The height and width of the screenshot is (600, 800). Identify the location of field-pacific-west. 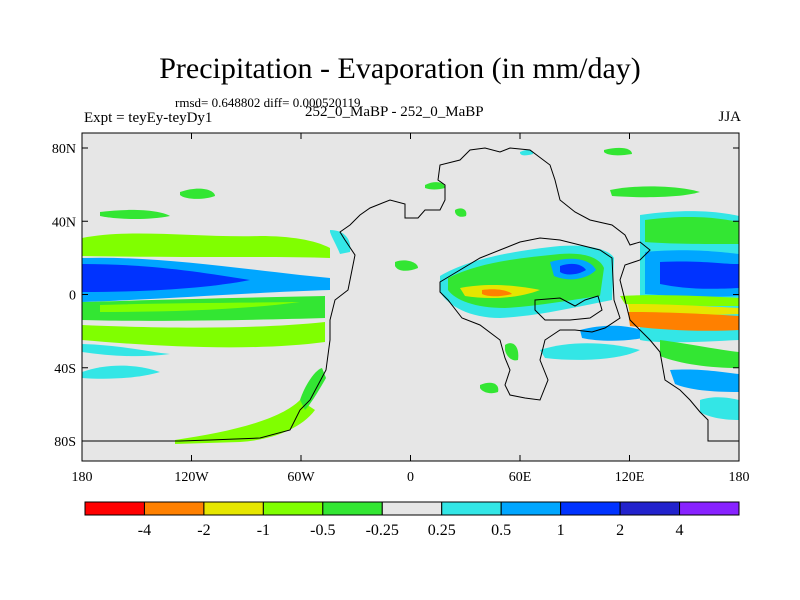
(206, 283).